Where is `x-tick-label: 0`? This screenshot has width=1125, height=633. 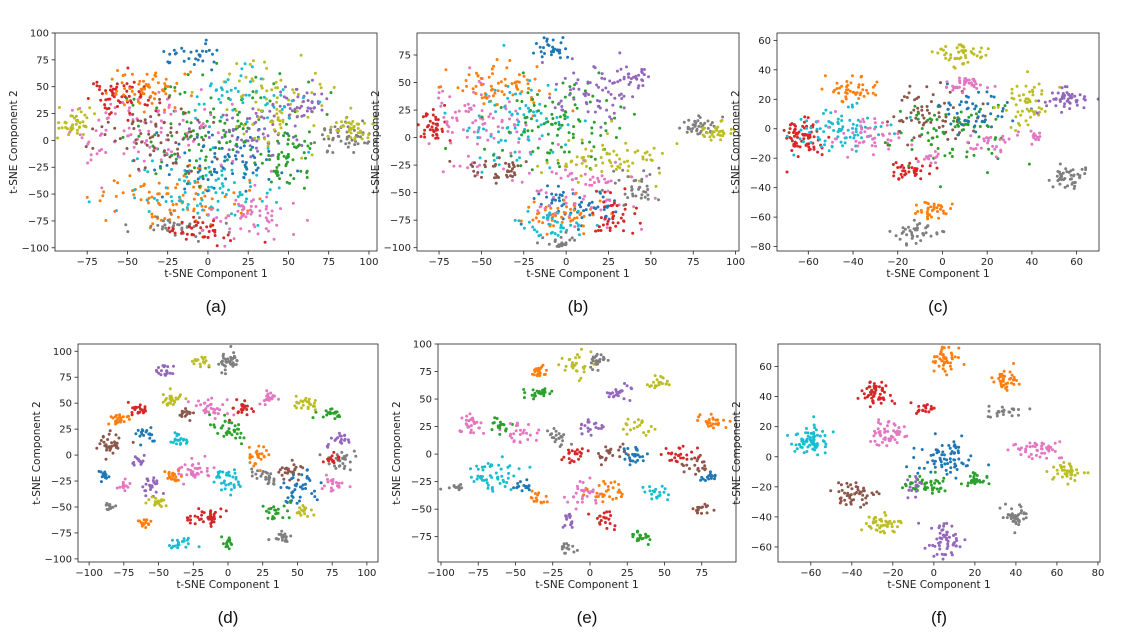 x-tick-label: 0 is located at coordinates (208, 262).